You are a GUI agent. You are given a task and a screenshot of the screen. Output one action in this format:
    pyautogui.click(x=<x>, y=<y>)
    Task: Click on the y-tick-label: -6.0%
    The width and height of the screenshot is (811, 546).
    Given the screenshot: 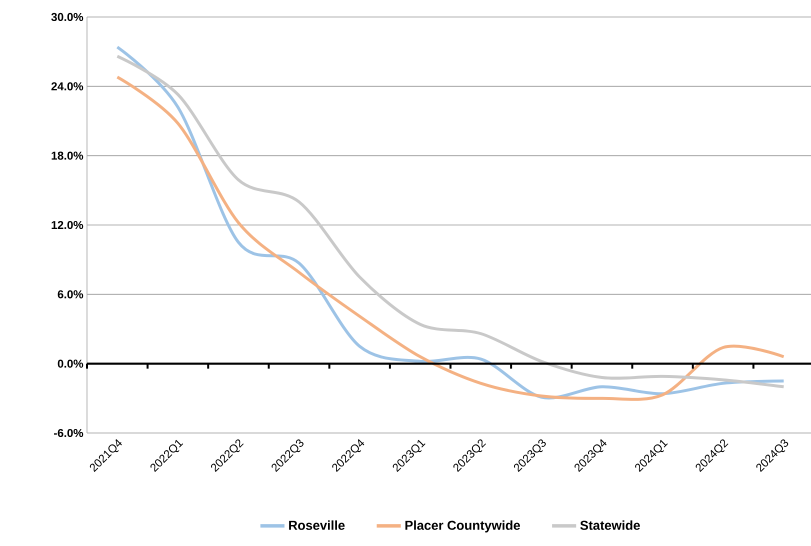 What is the action you would take?
    pyautogui.click(x=69, y=433)
    